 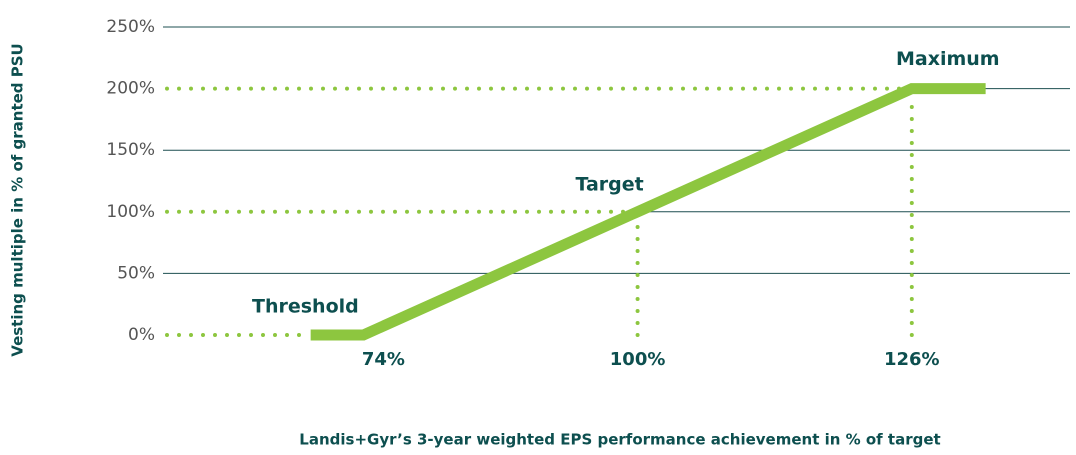 I want to click on x-tick-label: 126%, so click(x=912, y=359).